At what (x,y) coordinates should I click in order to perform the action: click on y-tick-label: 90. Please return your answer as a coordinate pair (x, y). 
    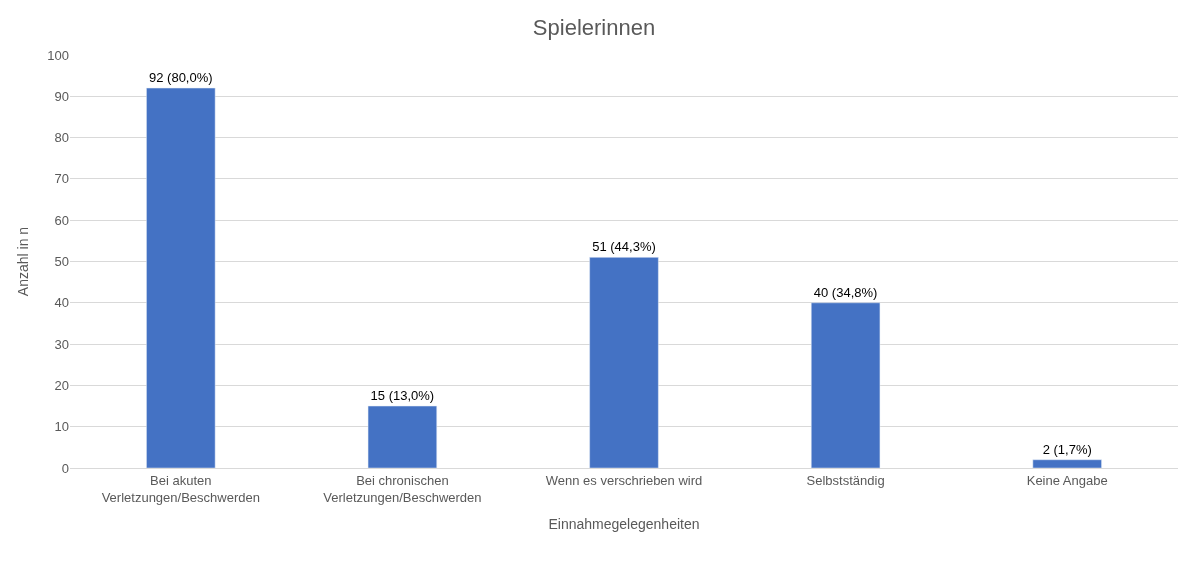
    Looking at the image, I should click on (61, 96).